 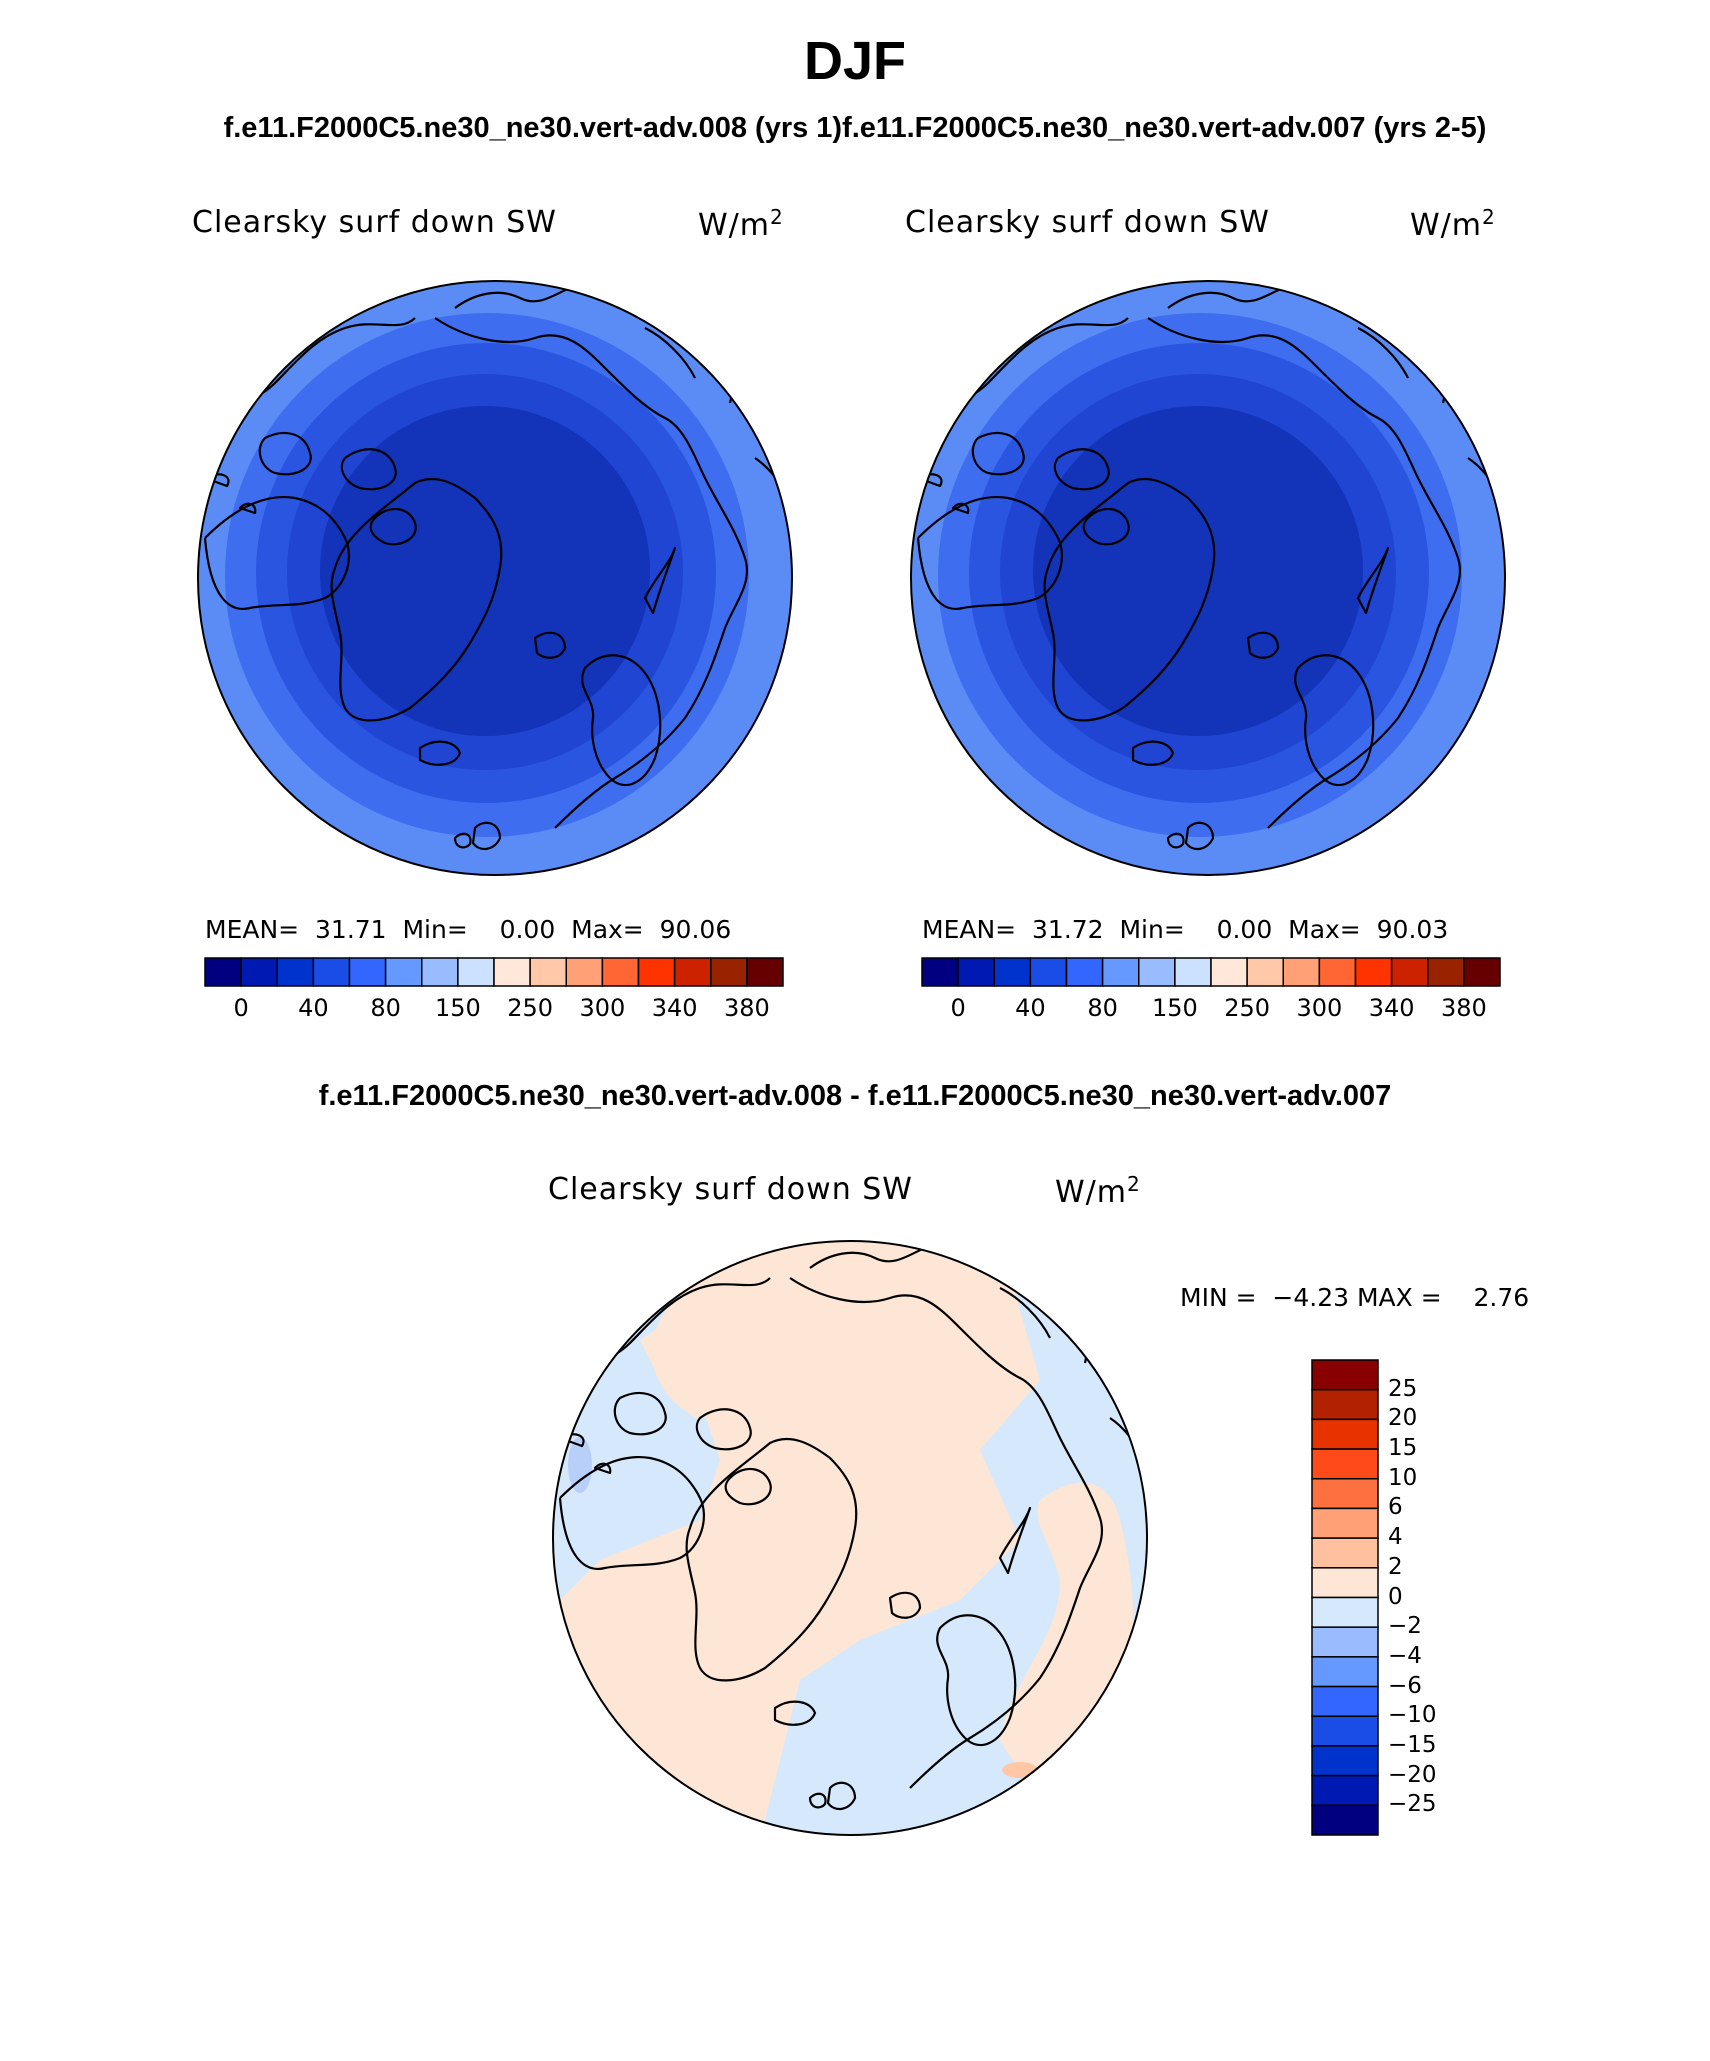 I want to click on difference-colorbar-tick-label: 6, so click(x=1395, y=1507).